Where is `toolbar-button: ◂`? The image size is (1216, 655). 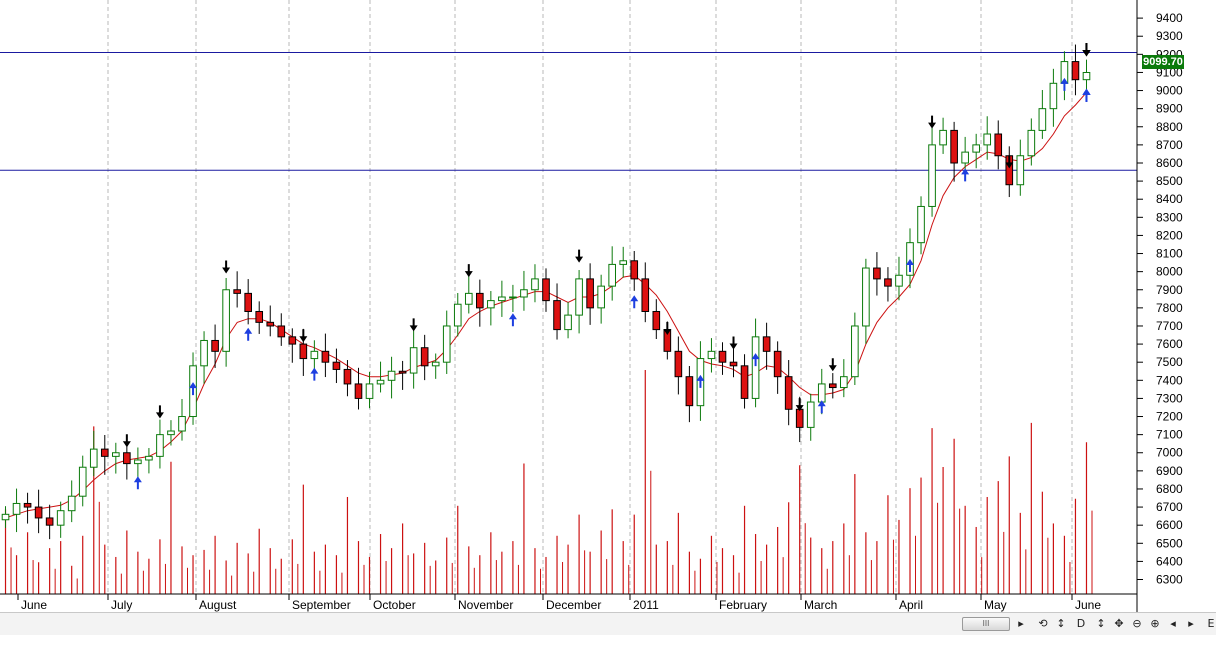
toolbar-button: ◂ is located at coordinates (1173, 623).